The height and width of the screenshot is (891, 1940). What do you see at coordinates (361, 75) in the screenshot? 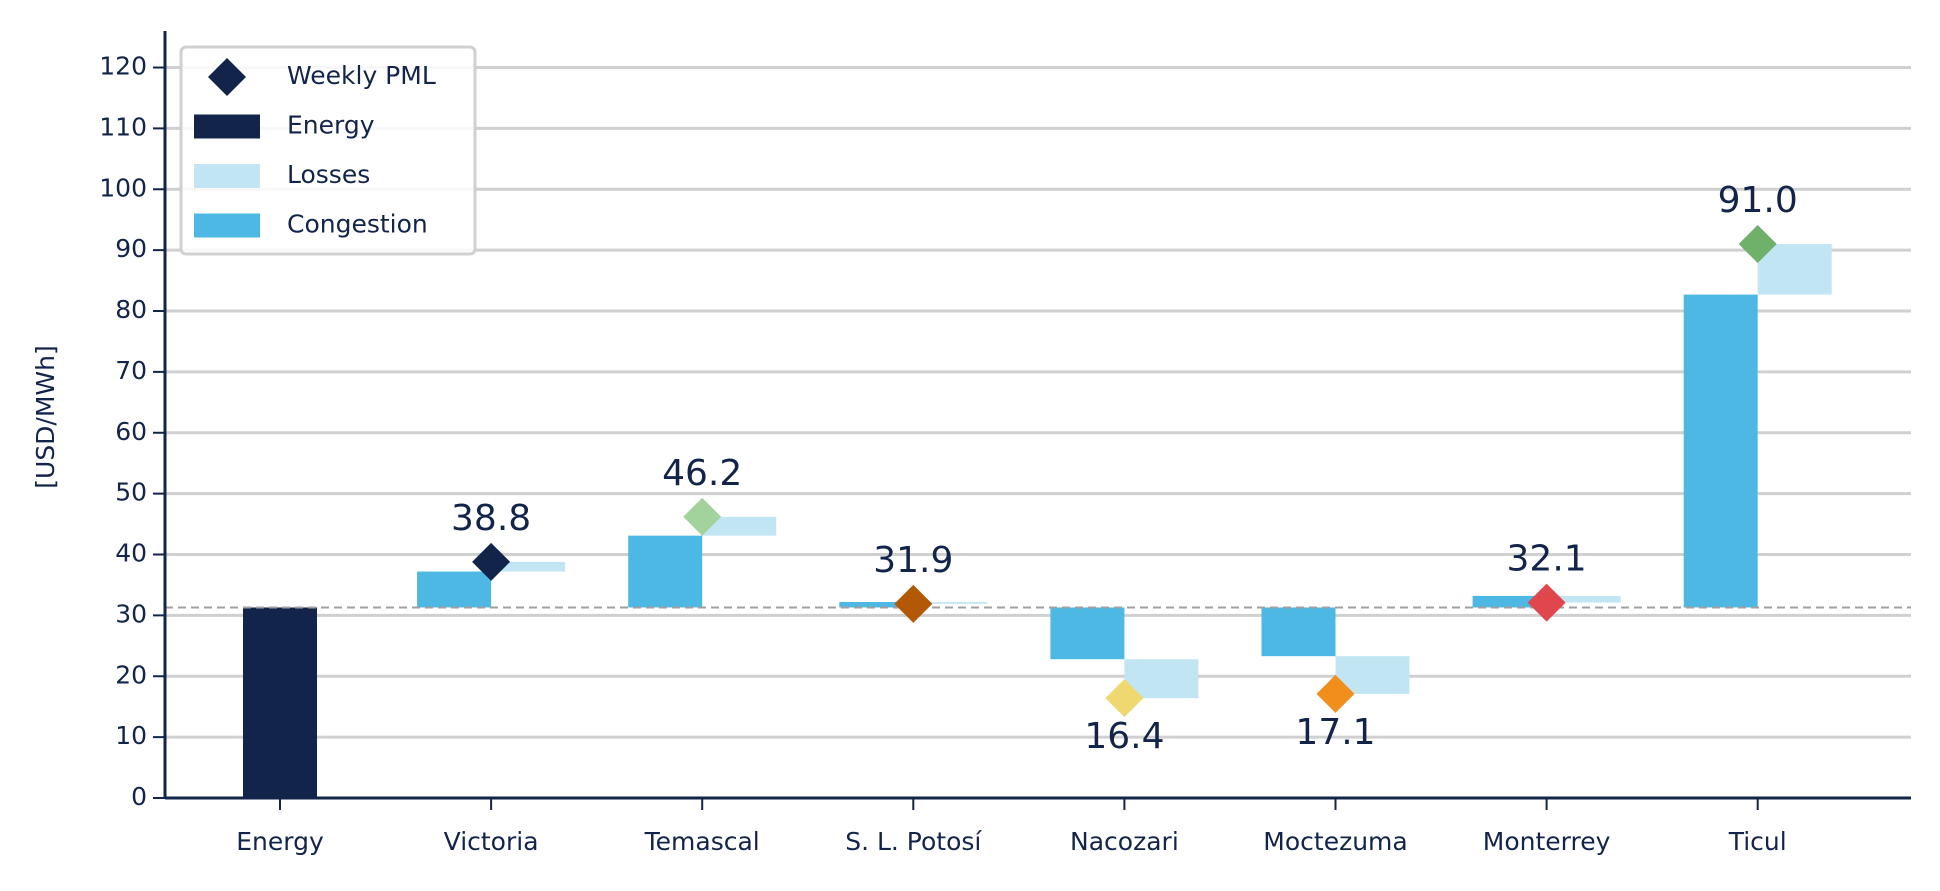
I see `legend-label: Weekly PML` at bounding box center [361, 75].